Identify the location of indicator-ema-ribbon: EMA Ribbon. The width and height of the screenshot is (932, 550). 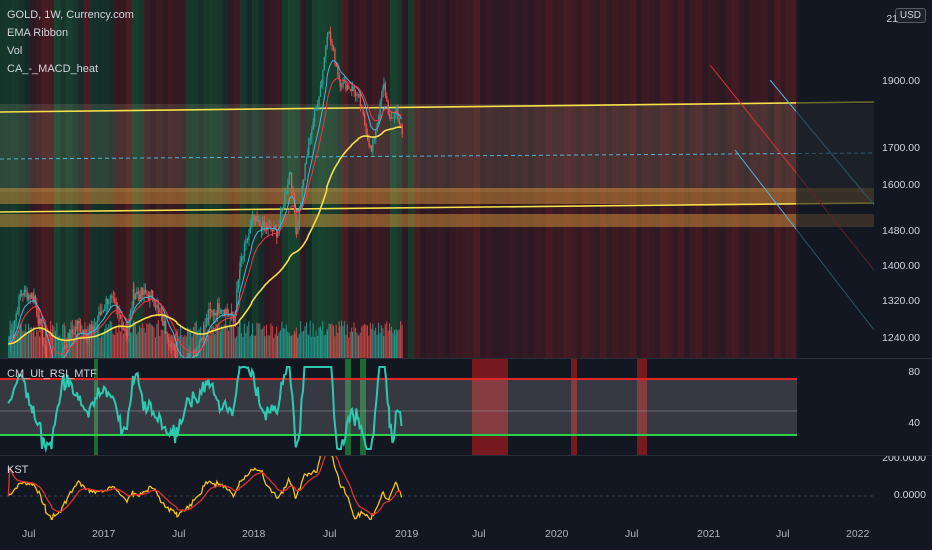
(38, 33).